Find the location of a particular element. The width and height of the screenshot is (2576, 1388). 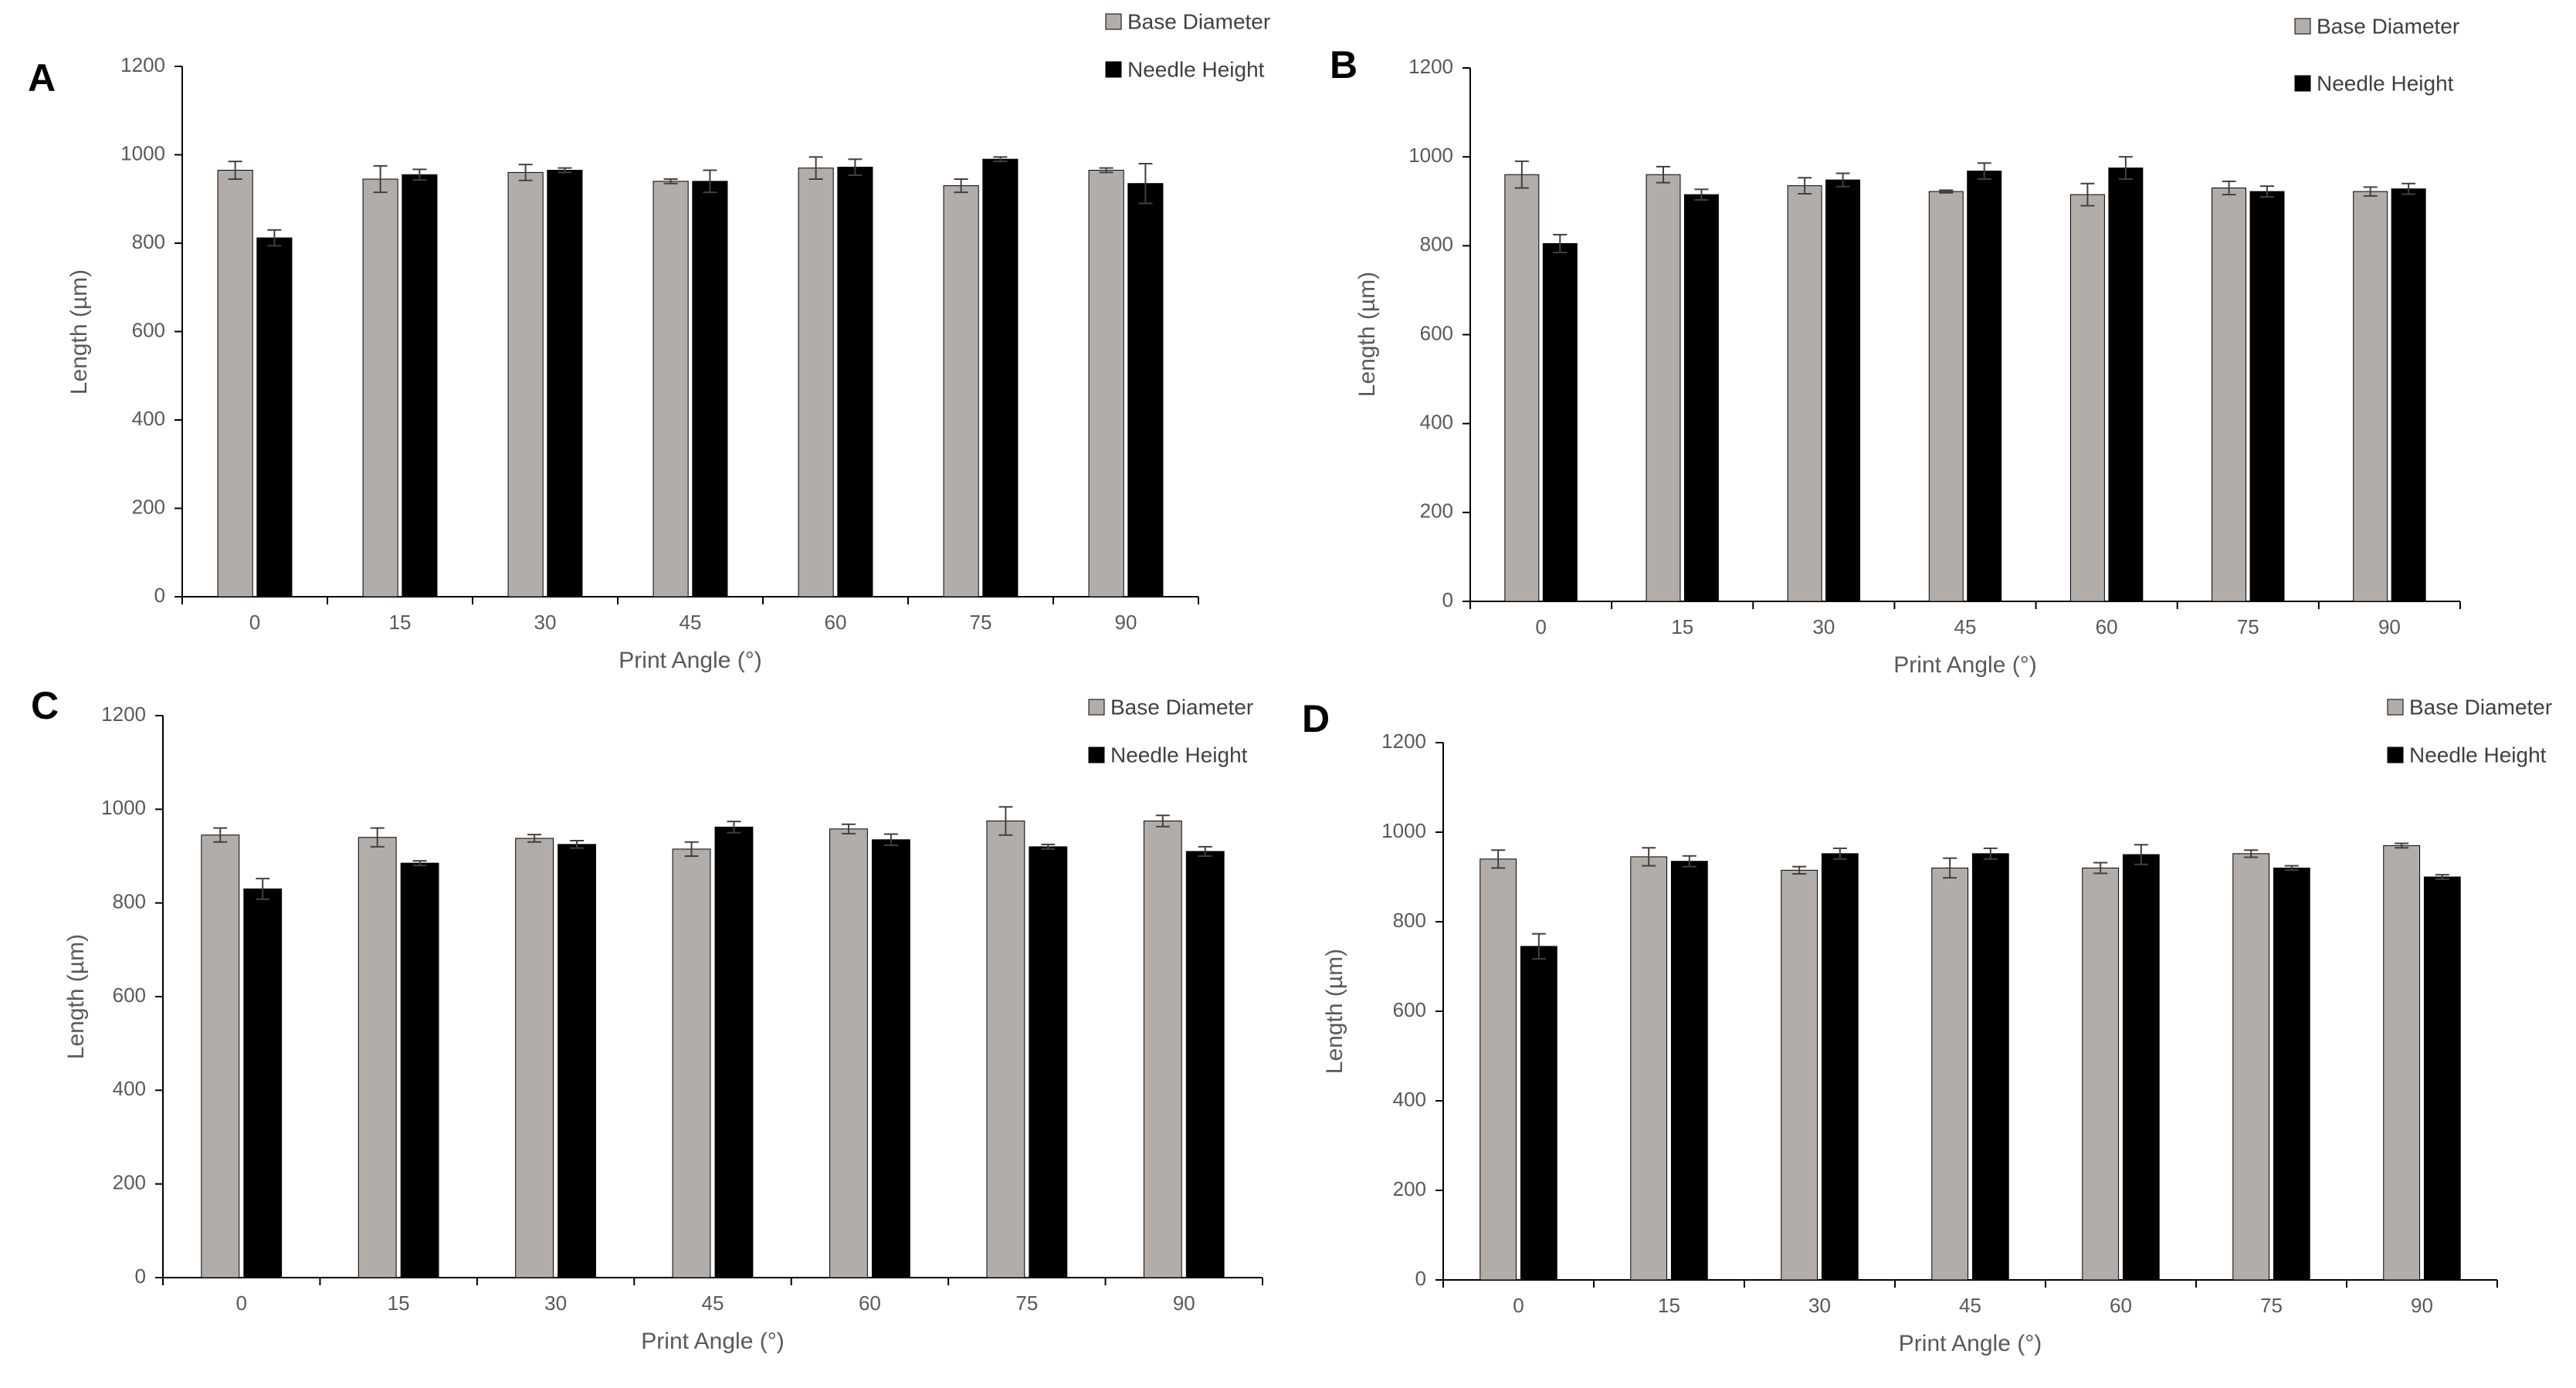

panel-label: C is located at coordinates (45, 705).